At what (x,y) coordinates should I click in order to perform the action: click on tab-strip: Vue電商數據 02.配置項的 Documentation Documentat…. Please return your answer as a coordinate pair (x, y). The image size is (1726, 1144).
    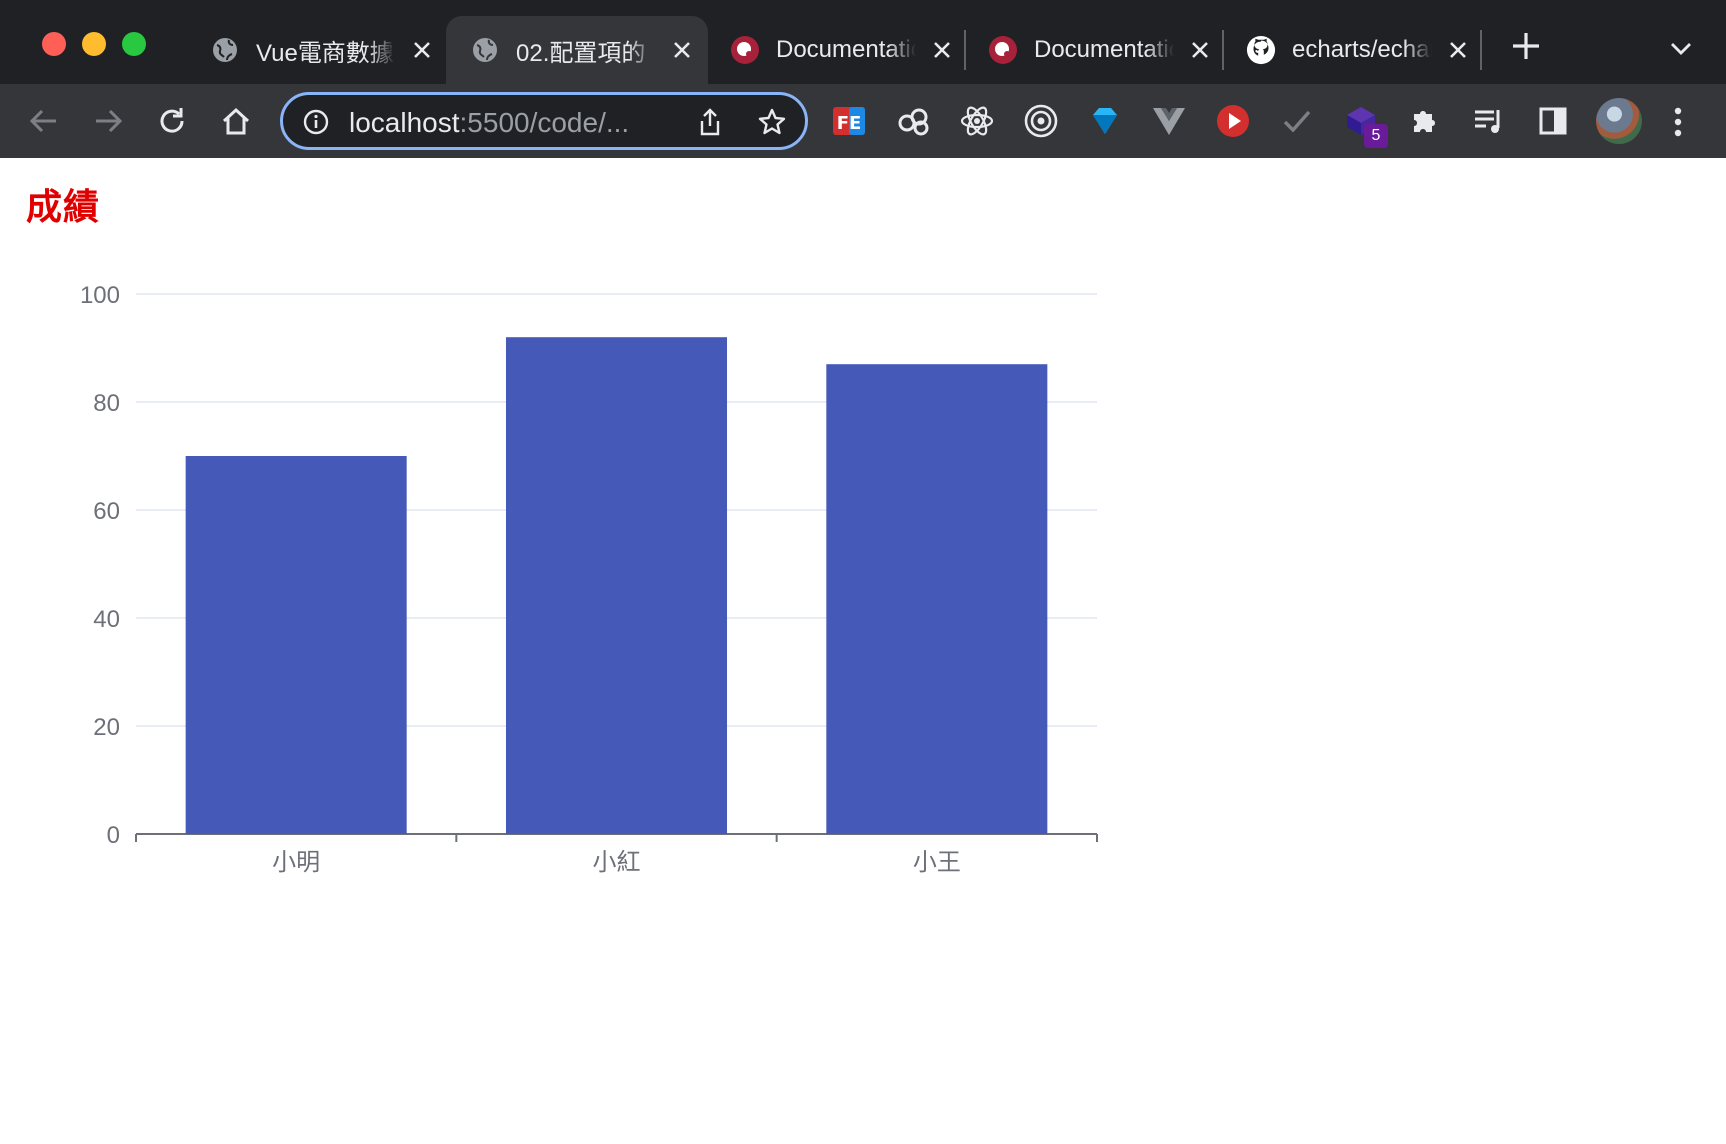
    Looking at the image, I should click on (863, 42).